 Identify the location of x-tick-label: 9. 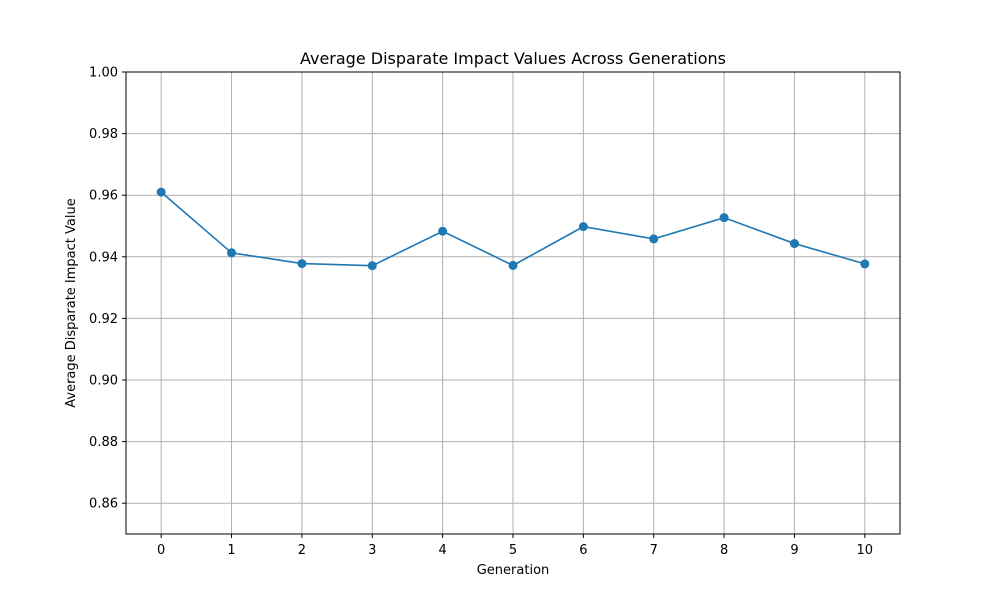
(794, 550).